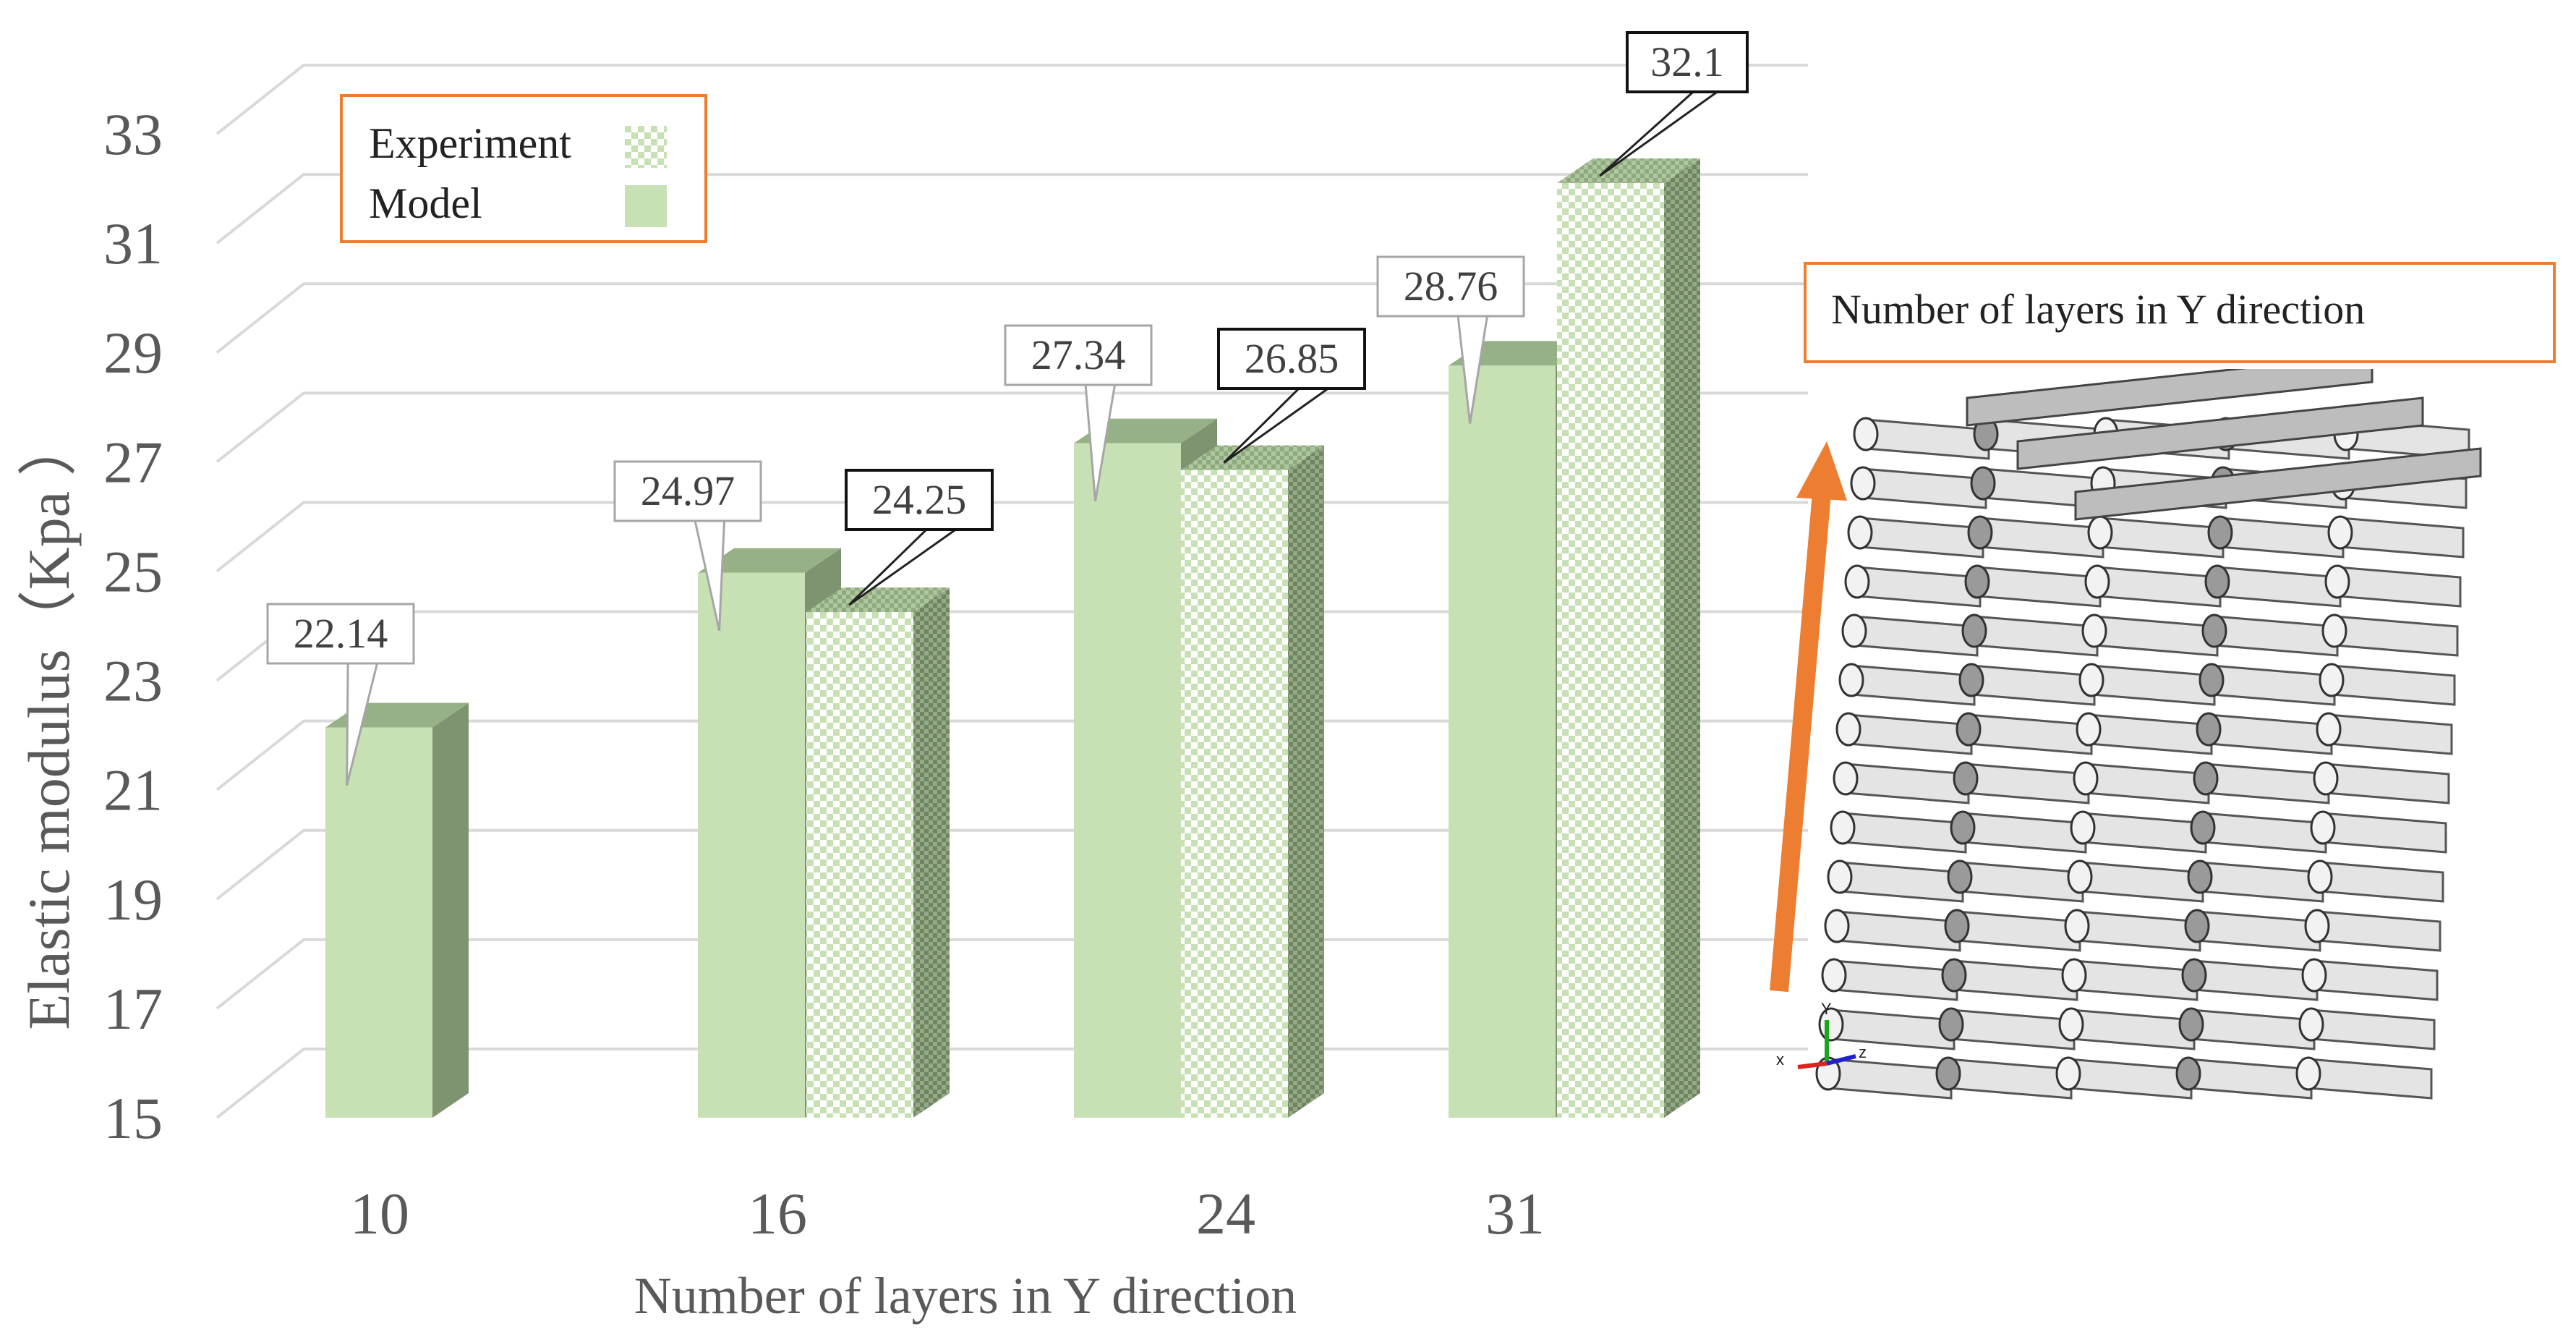 The width and height of the screenshot is (2576, 1342). What do you see at coordinates (133, 571) in the screenshot?
I see `y-tick-label: 25` at bounding box center [133, 571].